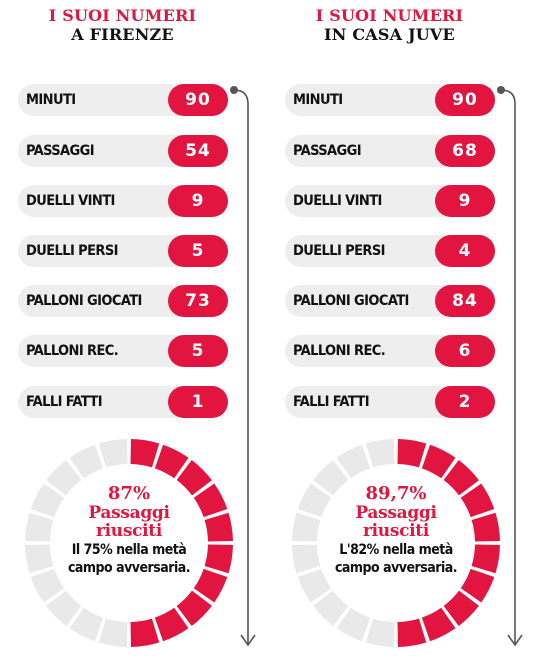  I want to click on ring-desc-line-1: L'82% nella metà, so click(396, 550).